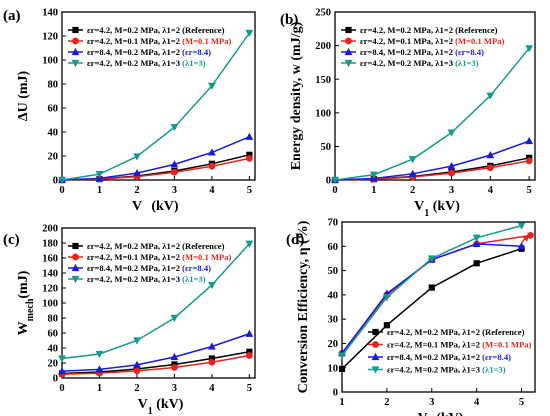  Describe the element at coordinates (303, 306) in the screenshot. I see `y-axis-label: Conversion Efficiency, η (%)` at that location.